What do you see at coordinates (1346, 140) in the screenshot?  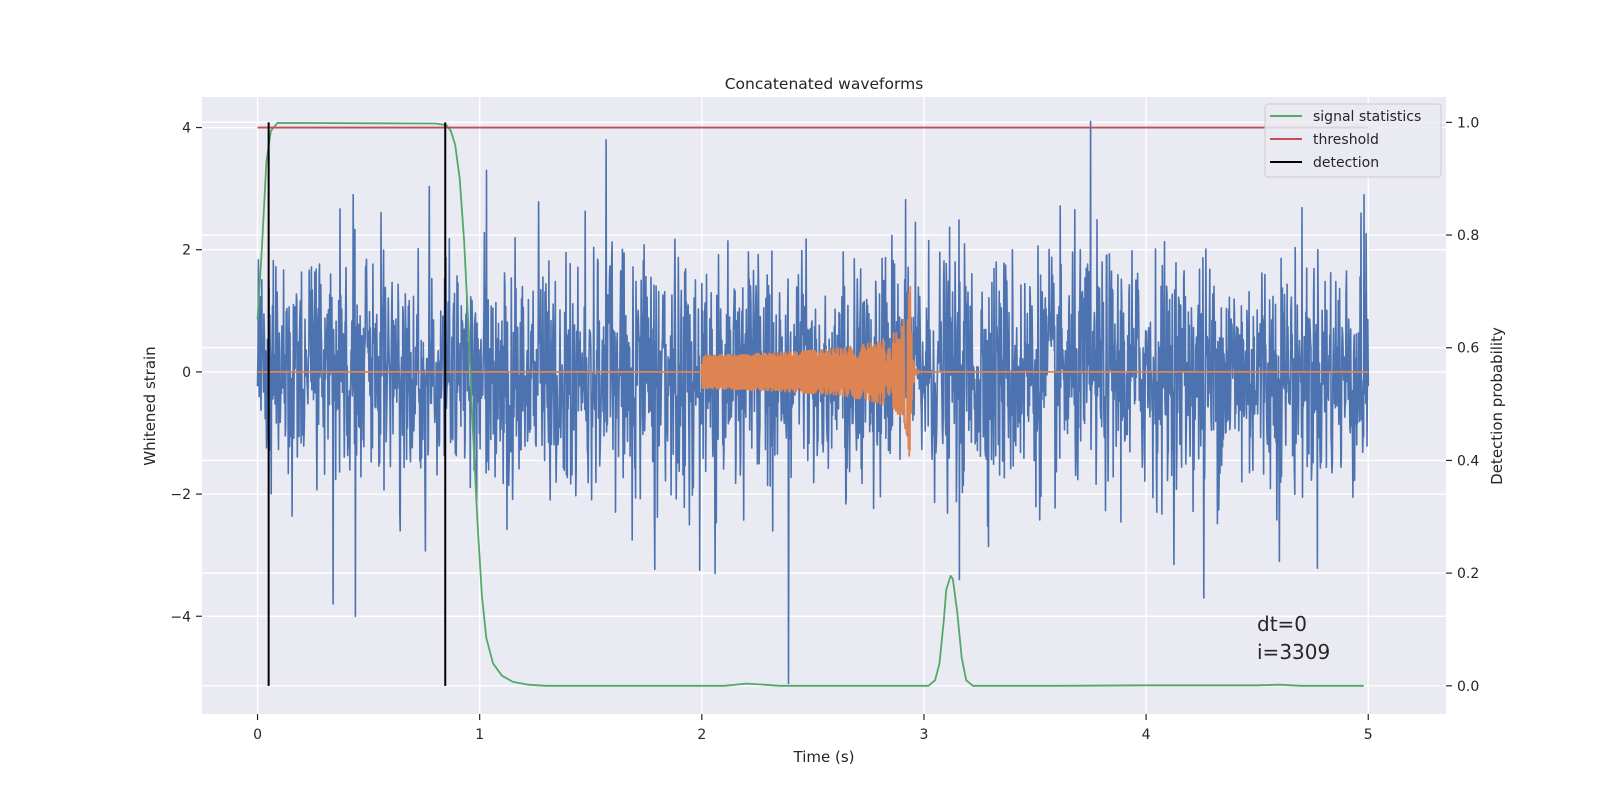 I see `legend-label-threshold: threshold` at bounding box center [1346, 140].